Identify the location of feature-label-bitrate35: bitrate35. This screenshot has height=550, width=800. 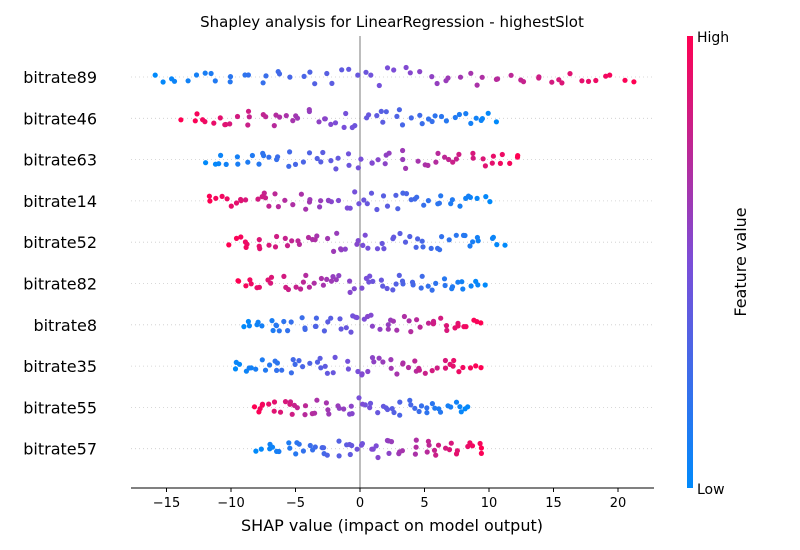
(60, 366).